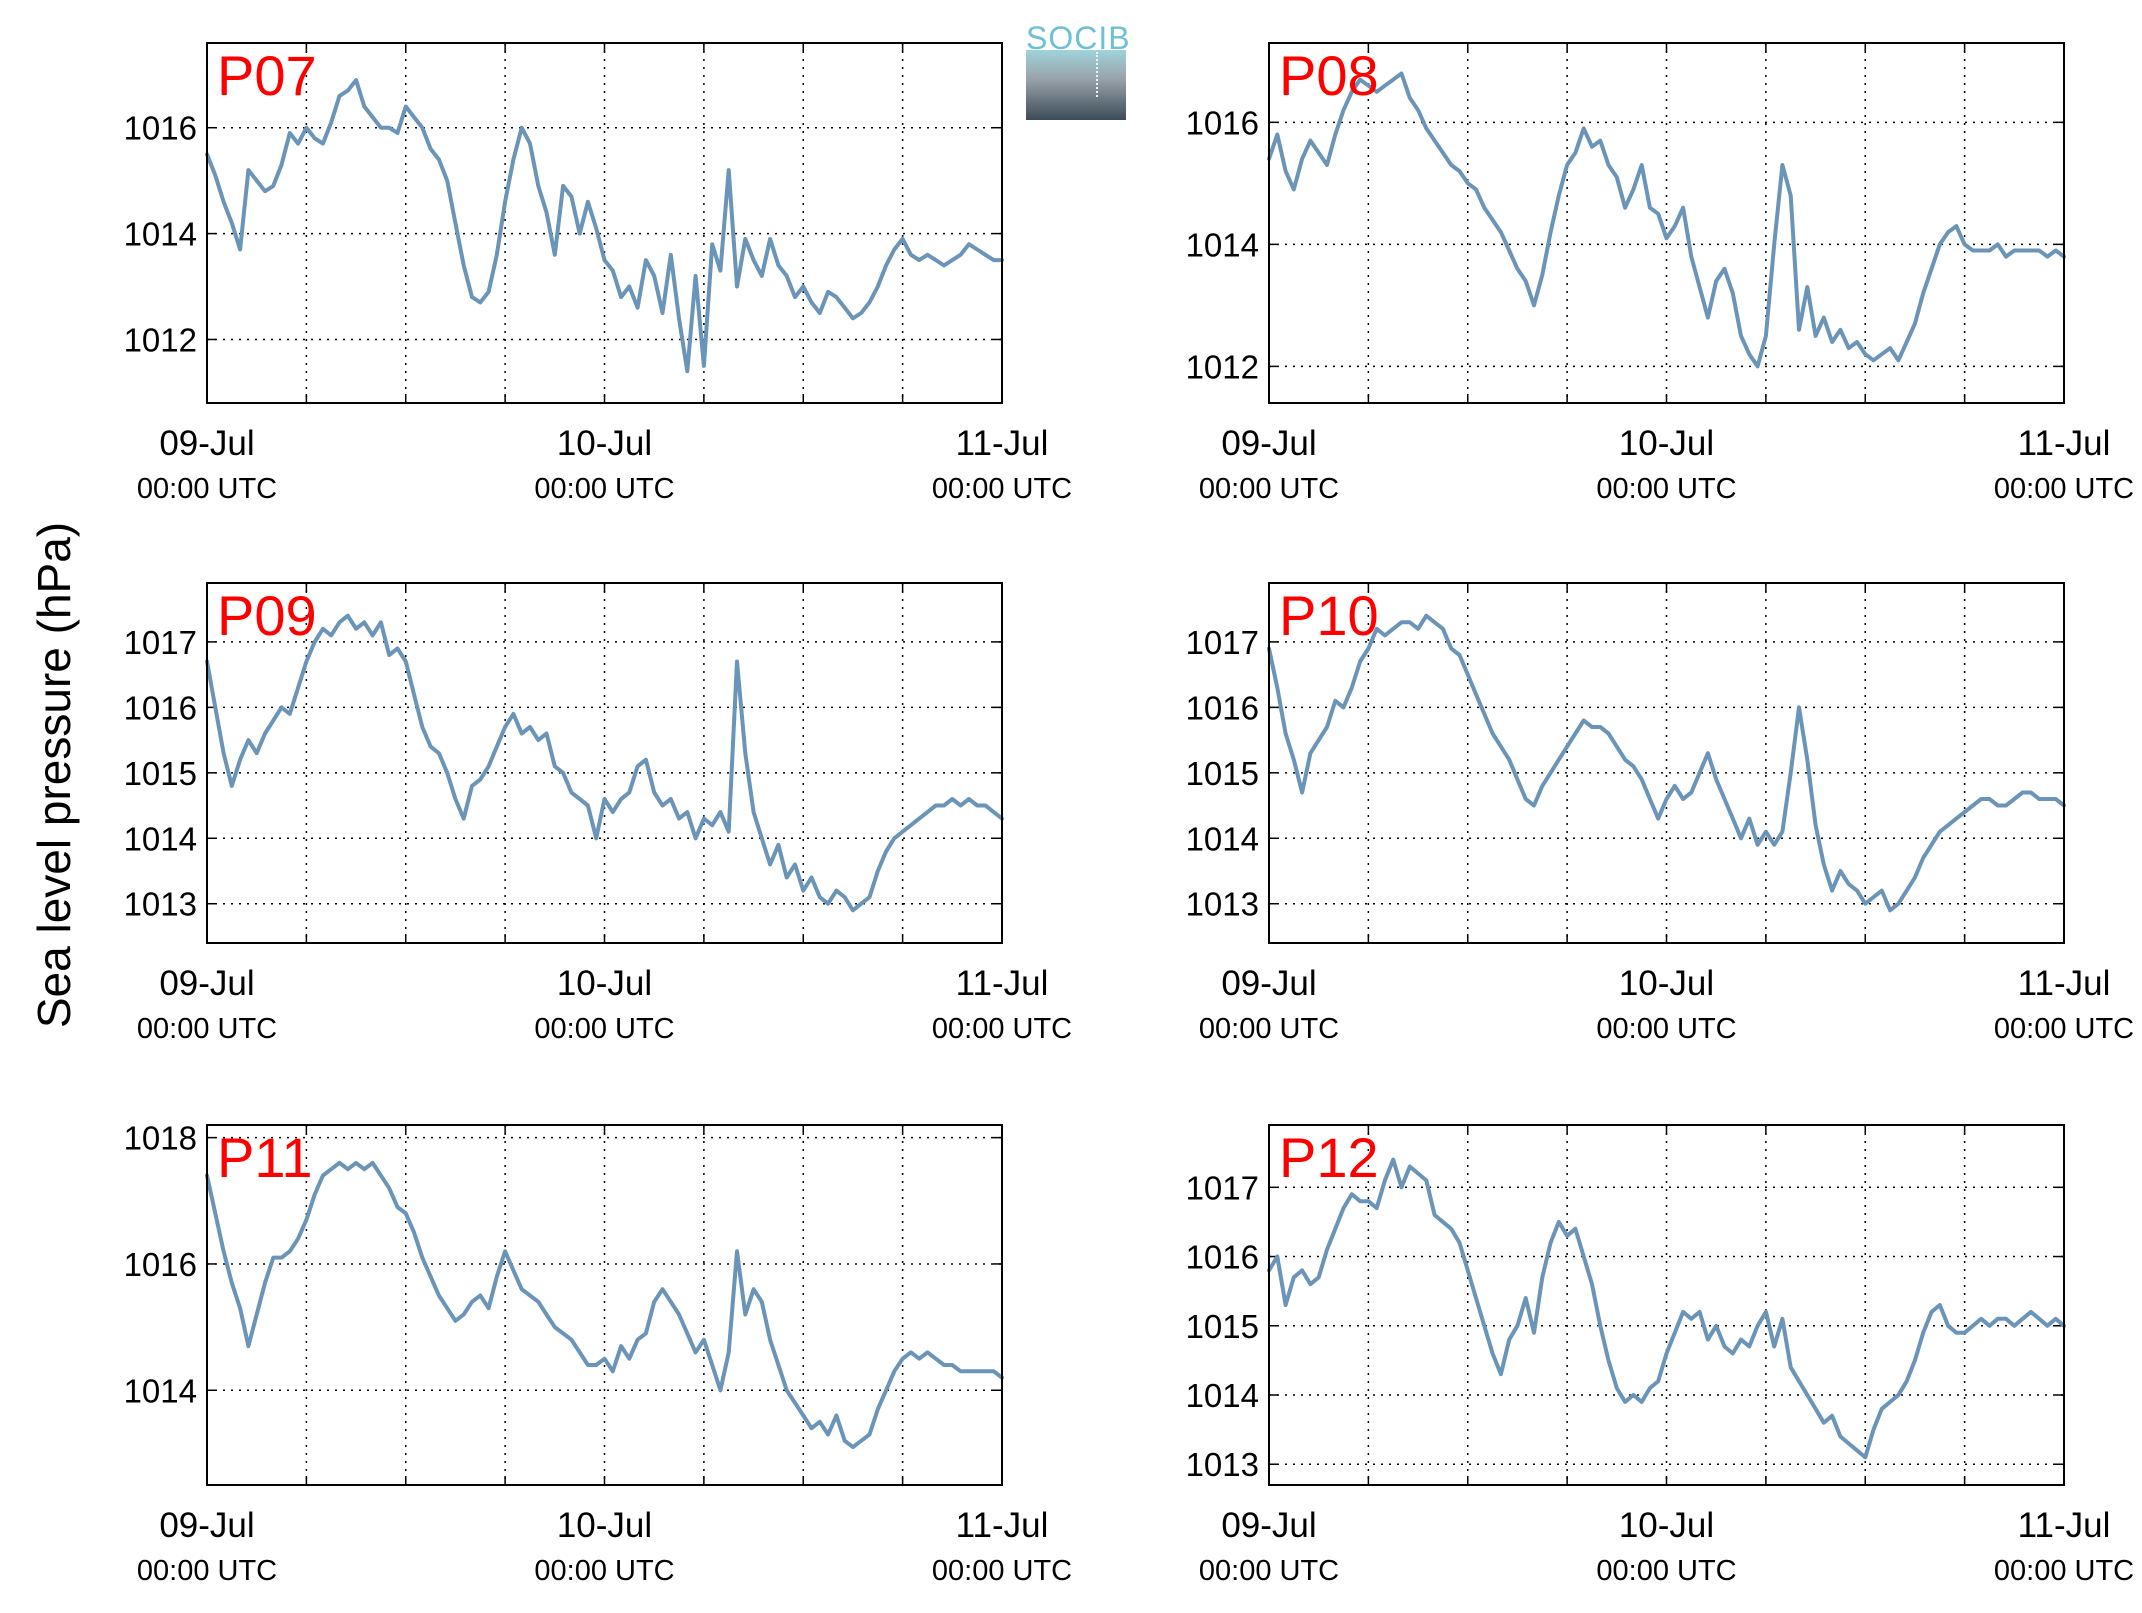  What do you see at coordinates (160, 1138) in the screenshot?
I see `y-tick-label: 1018` at bounding box center [160, 1138].